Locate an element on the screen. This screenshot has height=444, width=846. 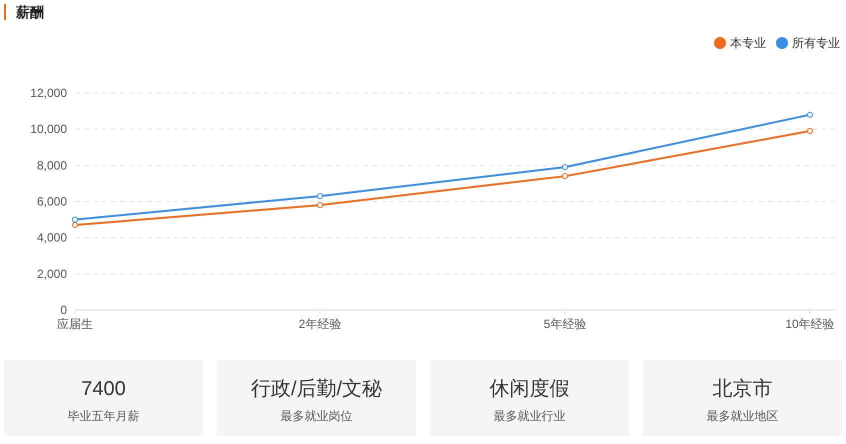
legend-label: 所有专业 is located at coordinates (816, 43).